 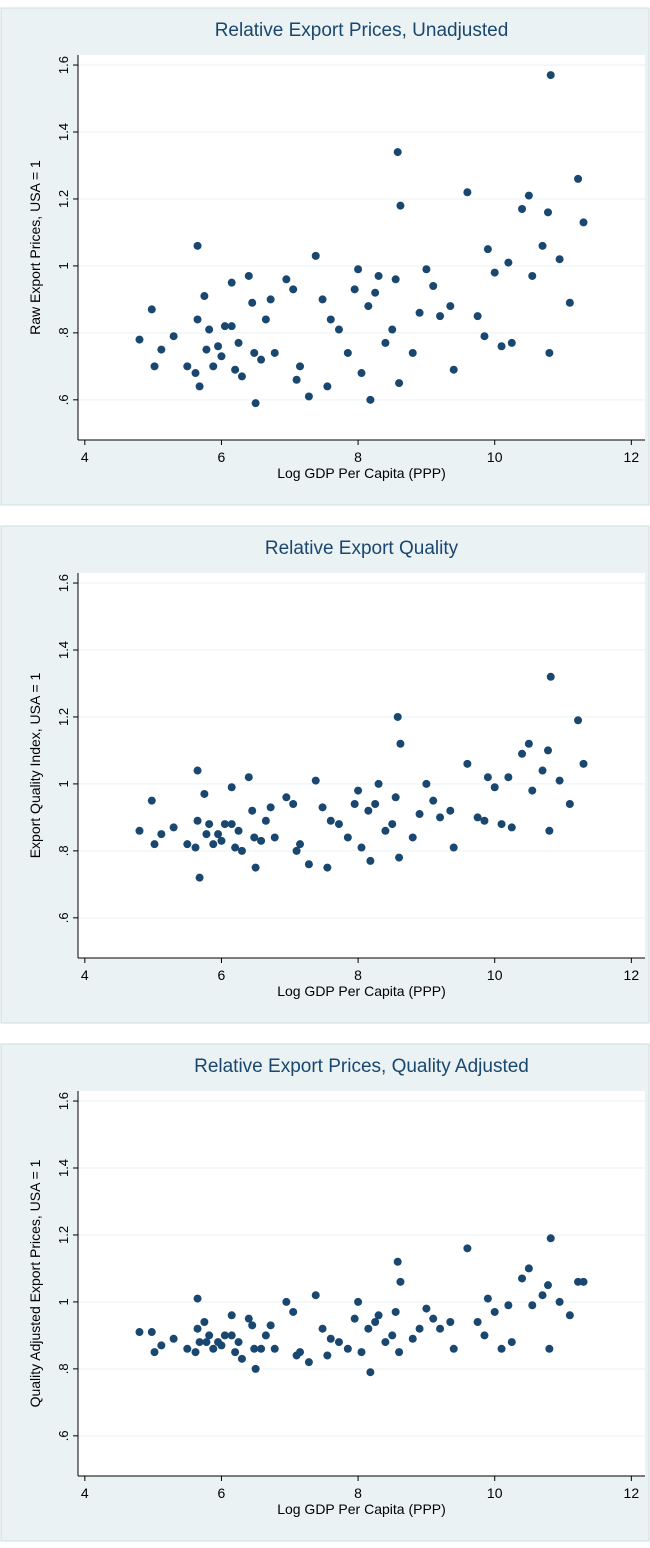 I want to click on chart-title: Relative Export Prices, Unadjusted, so click(x=362, y=30).